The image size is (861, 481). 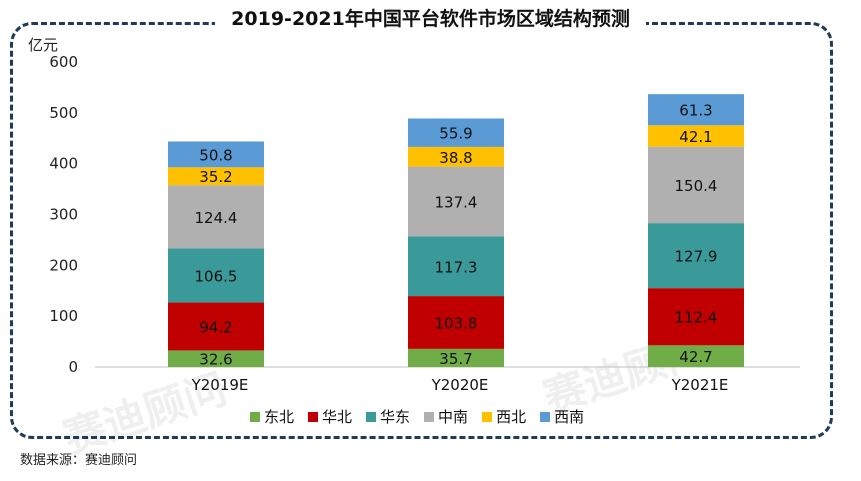 What do you see at coordinates (569, 417) in the screenshot?
I see `legend-label: 西南` at bounding box center [569, 417].